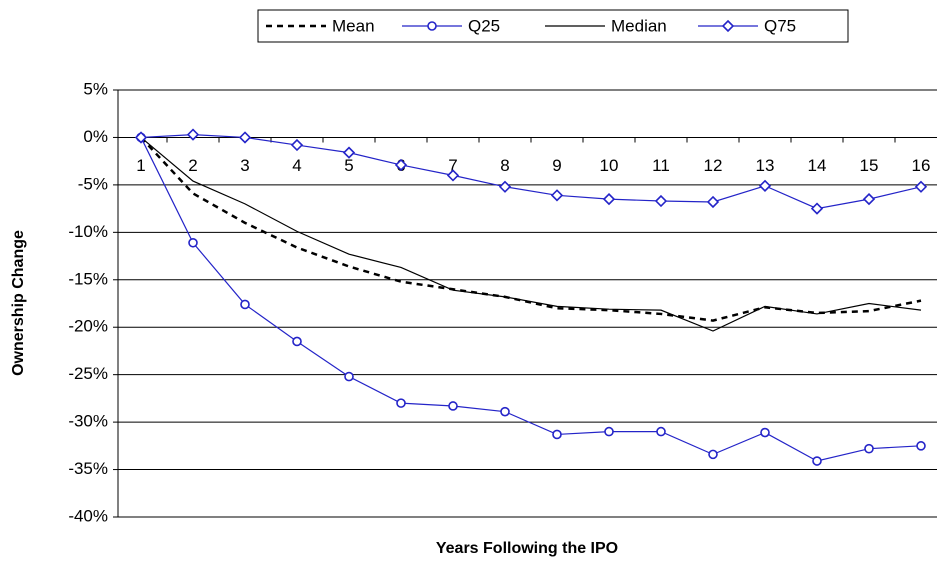  I want to click on y-tick-label: -25%, so click(88, 373).